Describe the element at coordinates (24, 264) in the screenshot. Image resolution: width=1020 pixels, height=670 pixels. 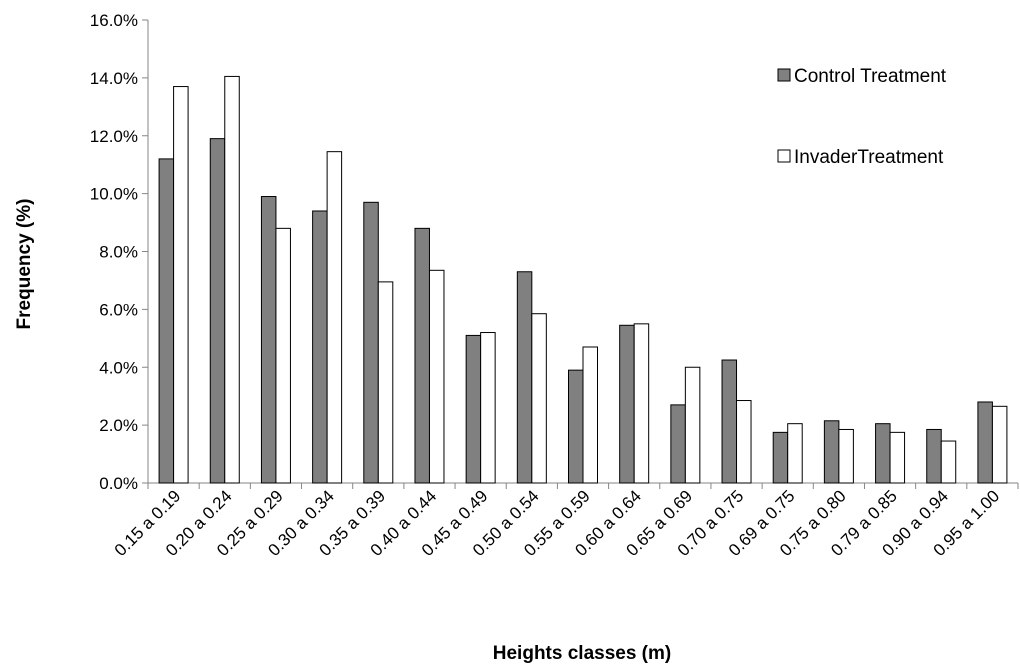
I see `y-axis-title: Frequency (%)` at that location.